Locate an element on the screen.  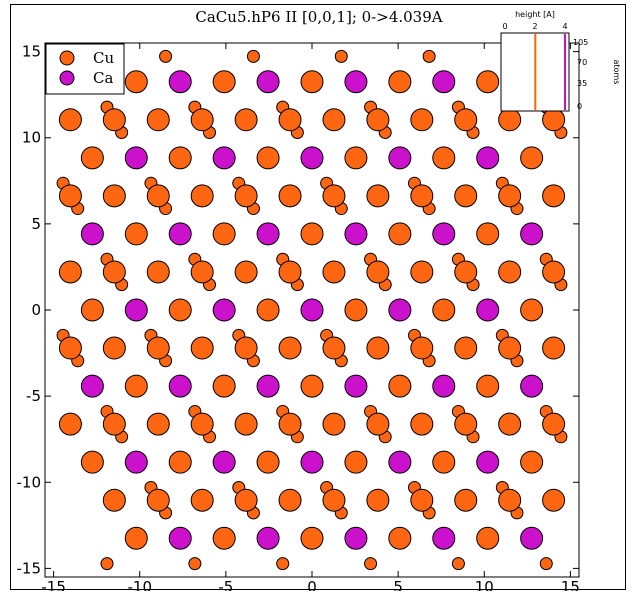
legend-ca-label: Ca is located at coordinates (103, 78).